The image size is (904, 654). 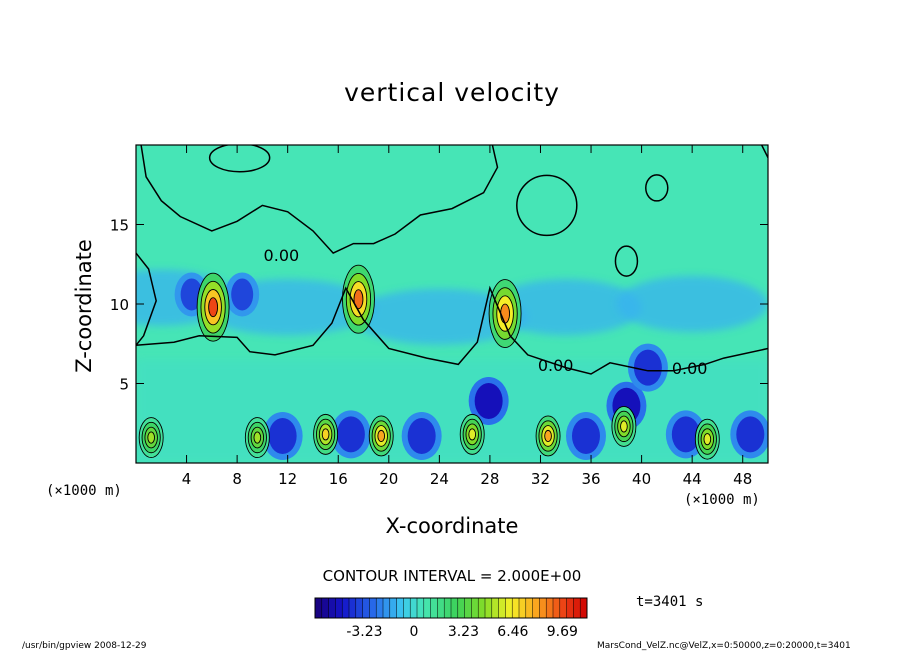 I want to click on x-tick-label: 44, so click(x=692, y=479).